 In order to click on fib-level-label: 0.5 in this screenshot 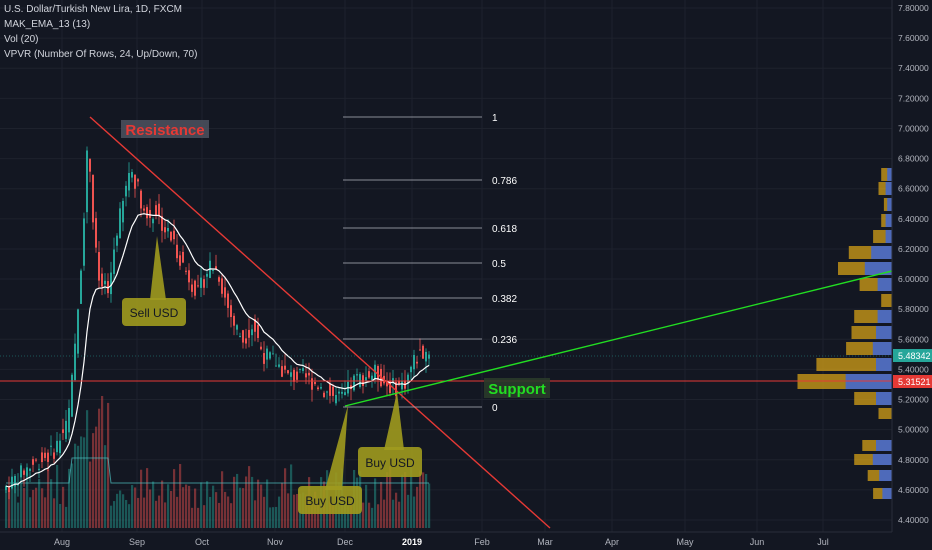, I will do `click(499, 264)`.